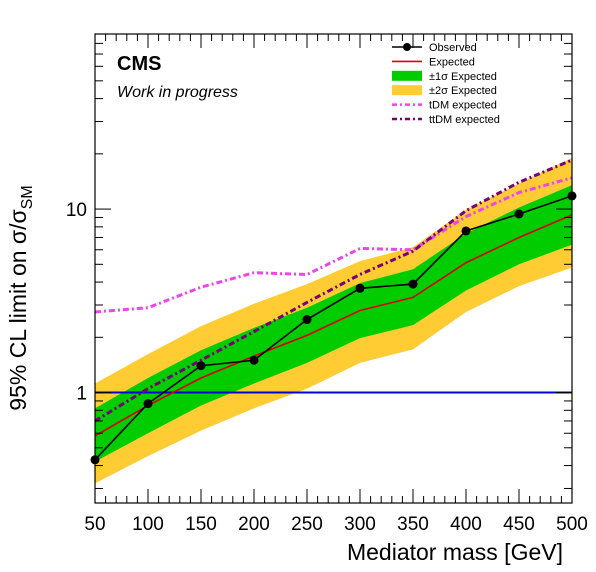 Image resolution: width=596 pixels, height=572 pixels. What do you see at coordinates (572, 524) in the screenshot?
I see `x-tick-label-500: 500` at bounding box center [572, 524].